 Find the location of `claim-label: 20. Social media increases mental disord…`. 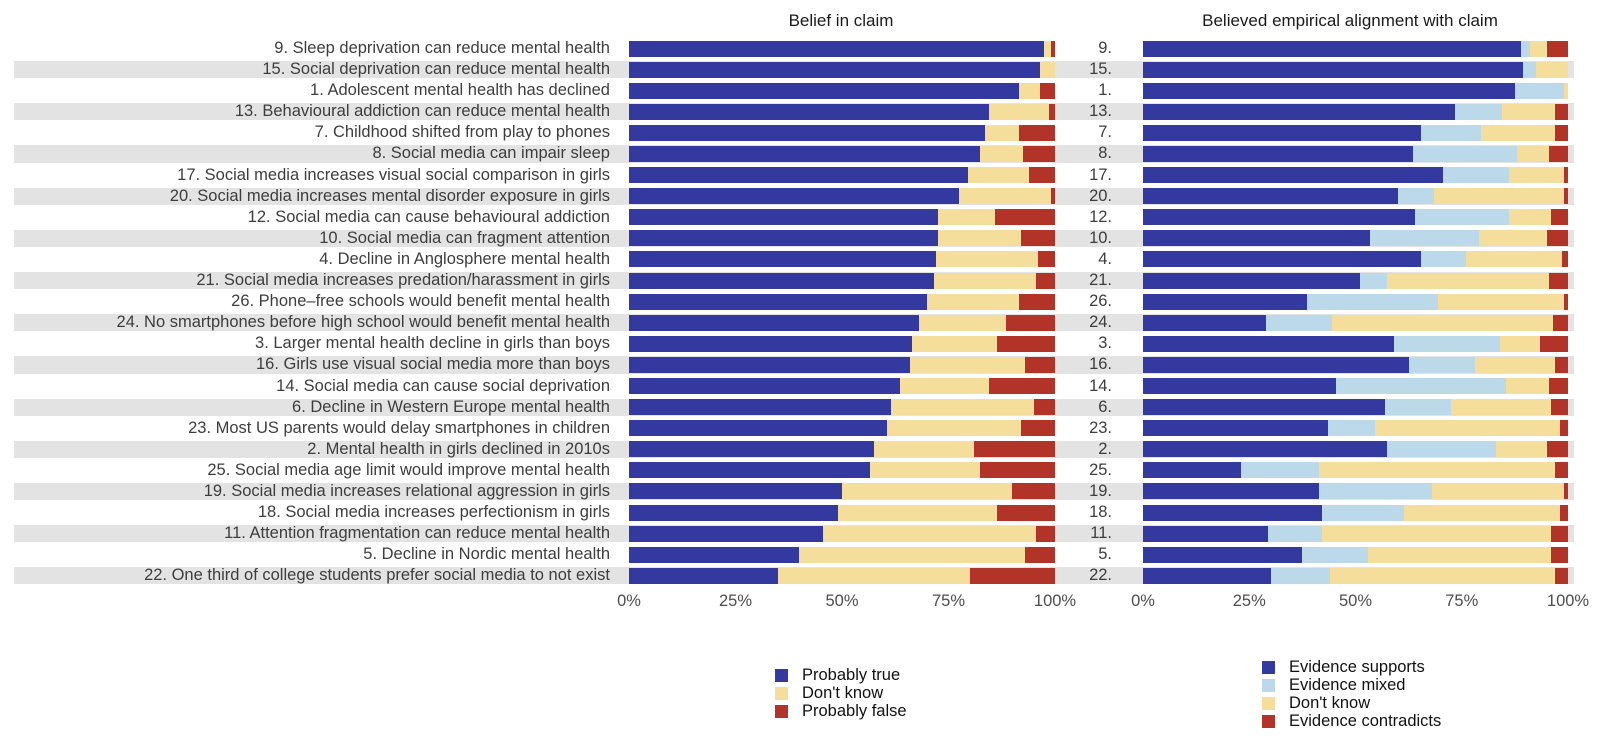

claim-label: 20. Social media increases mental disord… is located at coordinates (389, 195).